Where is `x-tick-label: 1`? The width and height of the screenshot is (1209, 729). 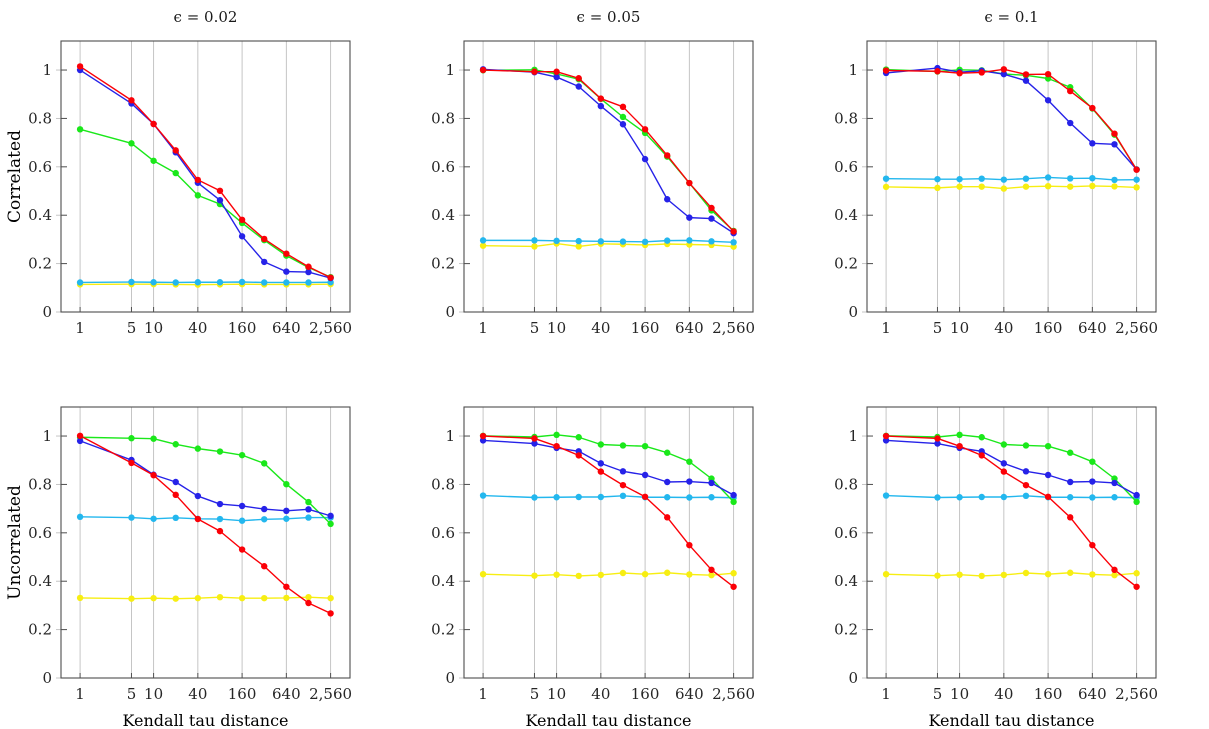
x-tick-label: 1 is located at coordinates (886, 328).